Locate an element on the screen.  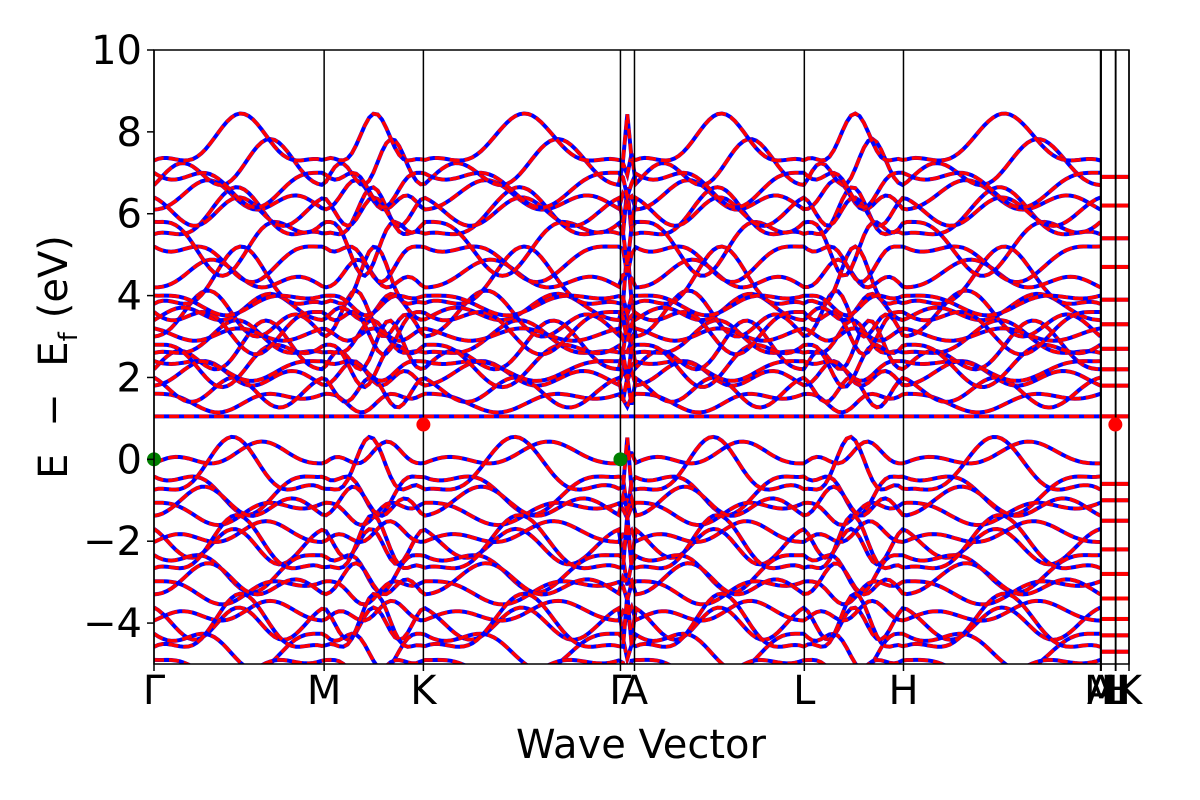
y-axis-title-unit: (eV) is located at coordinates (54, 276).